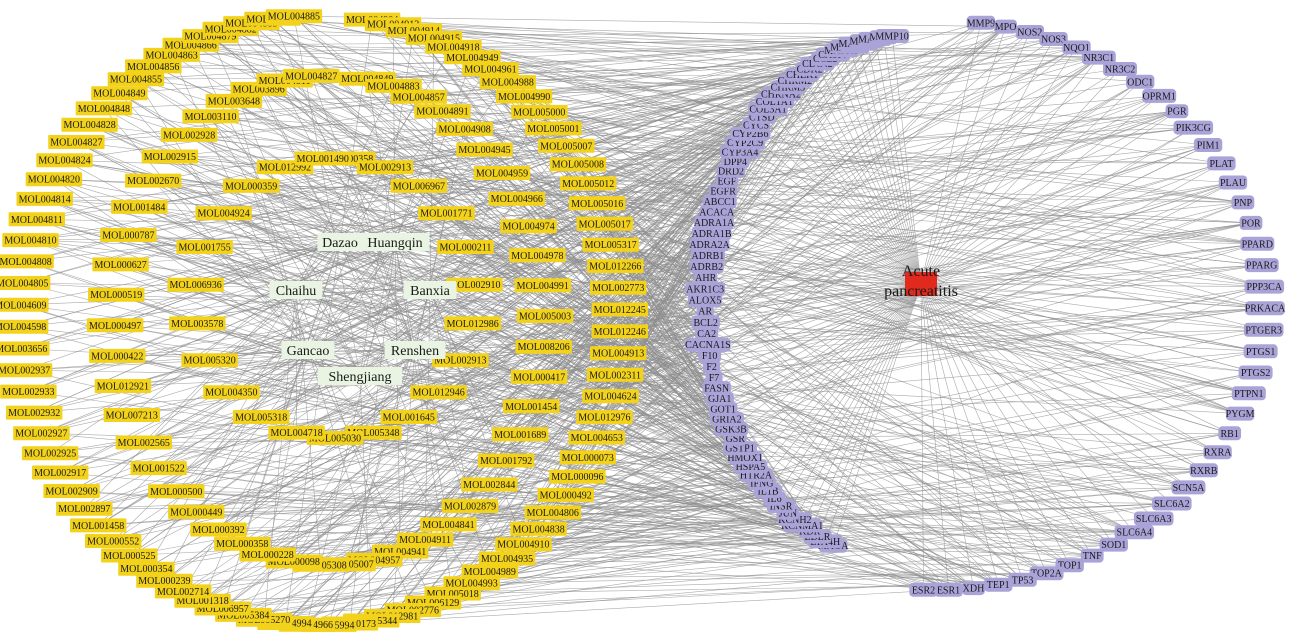  Describe the element at coordinates (523, 545) in the screenshot. I see `molecule-label: MOL004910` at that location.